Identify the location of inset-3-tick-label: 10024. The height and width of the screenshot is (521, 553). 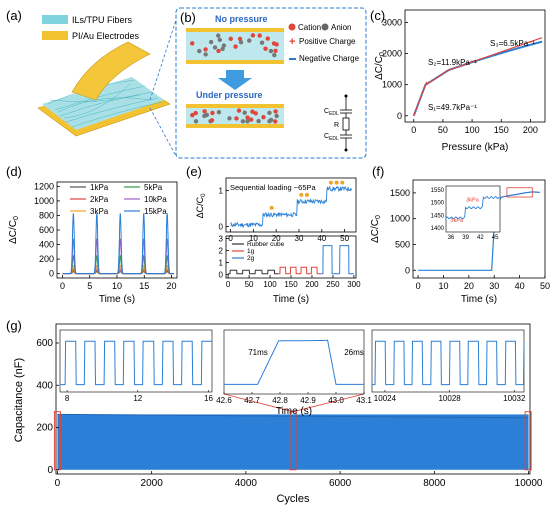
(385, 398).